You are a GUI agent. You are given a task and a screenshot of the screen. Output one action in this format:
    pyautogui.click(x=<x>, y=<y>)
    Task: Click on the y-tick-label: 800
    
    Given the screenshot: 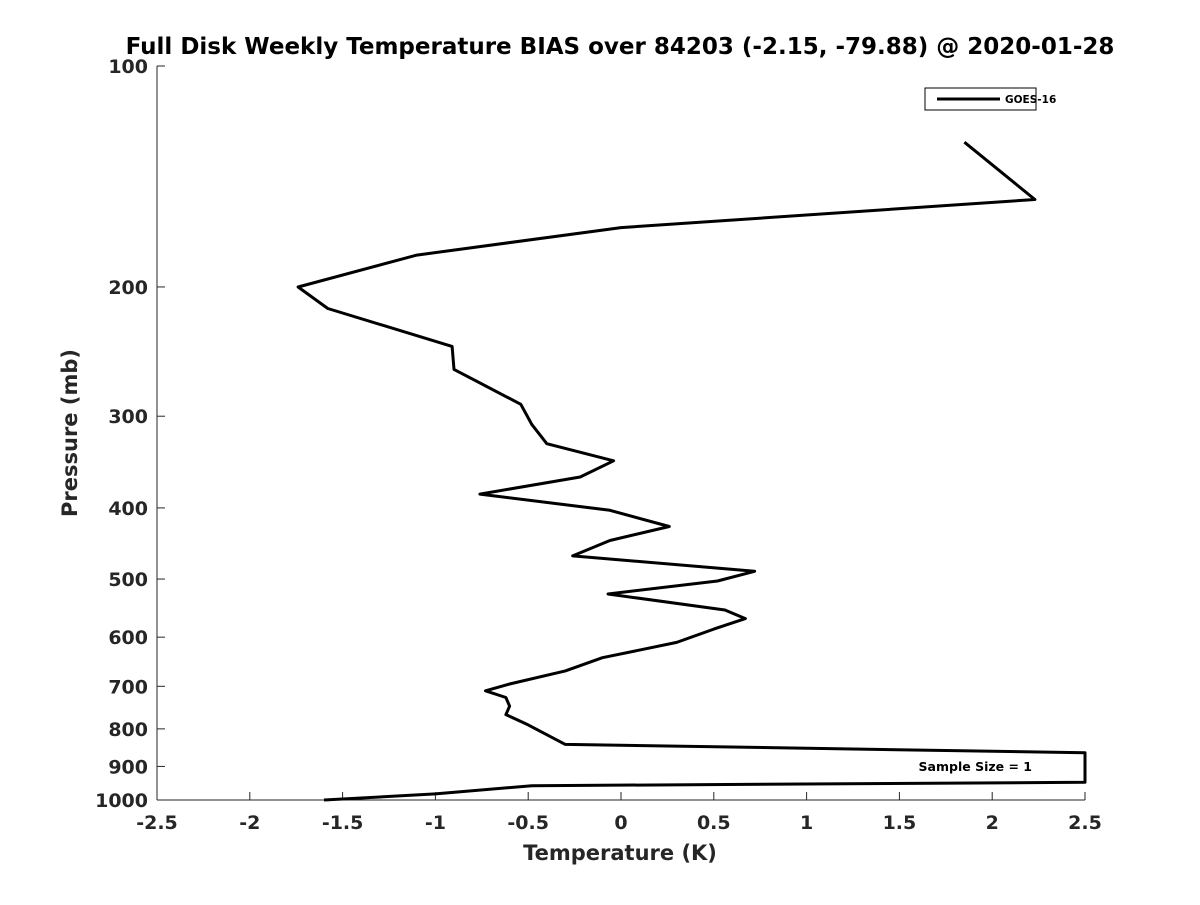 What is the action you would take?
    pyautogui.click(x=128, y=730)
    